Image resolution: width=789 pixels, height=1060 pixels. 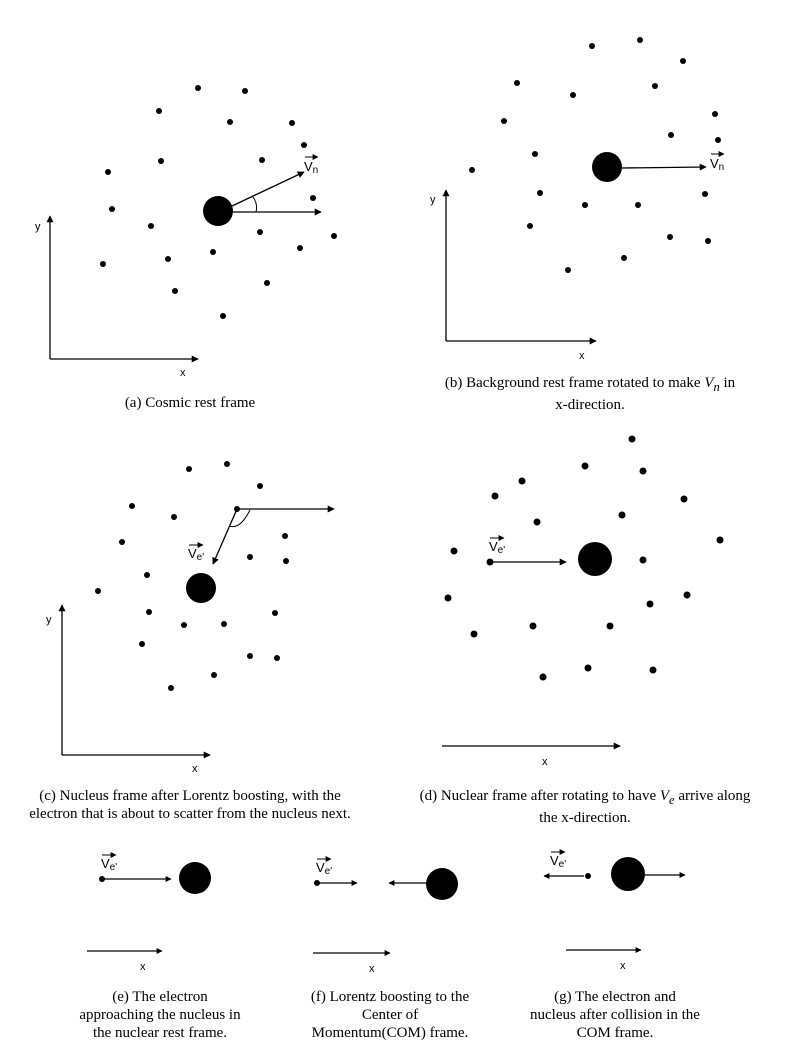 I want to click on panel-a-velocity-label: Vn, so click(x=311, y=165).